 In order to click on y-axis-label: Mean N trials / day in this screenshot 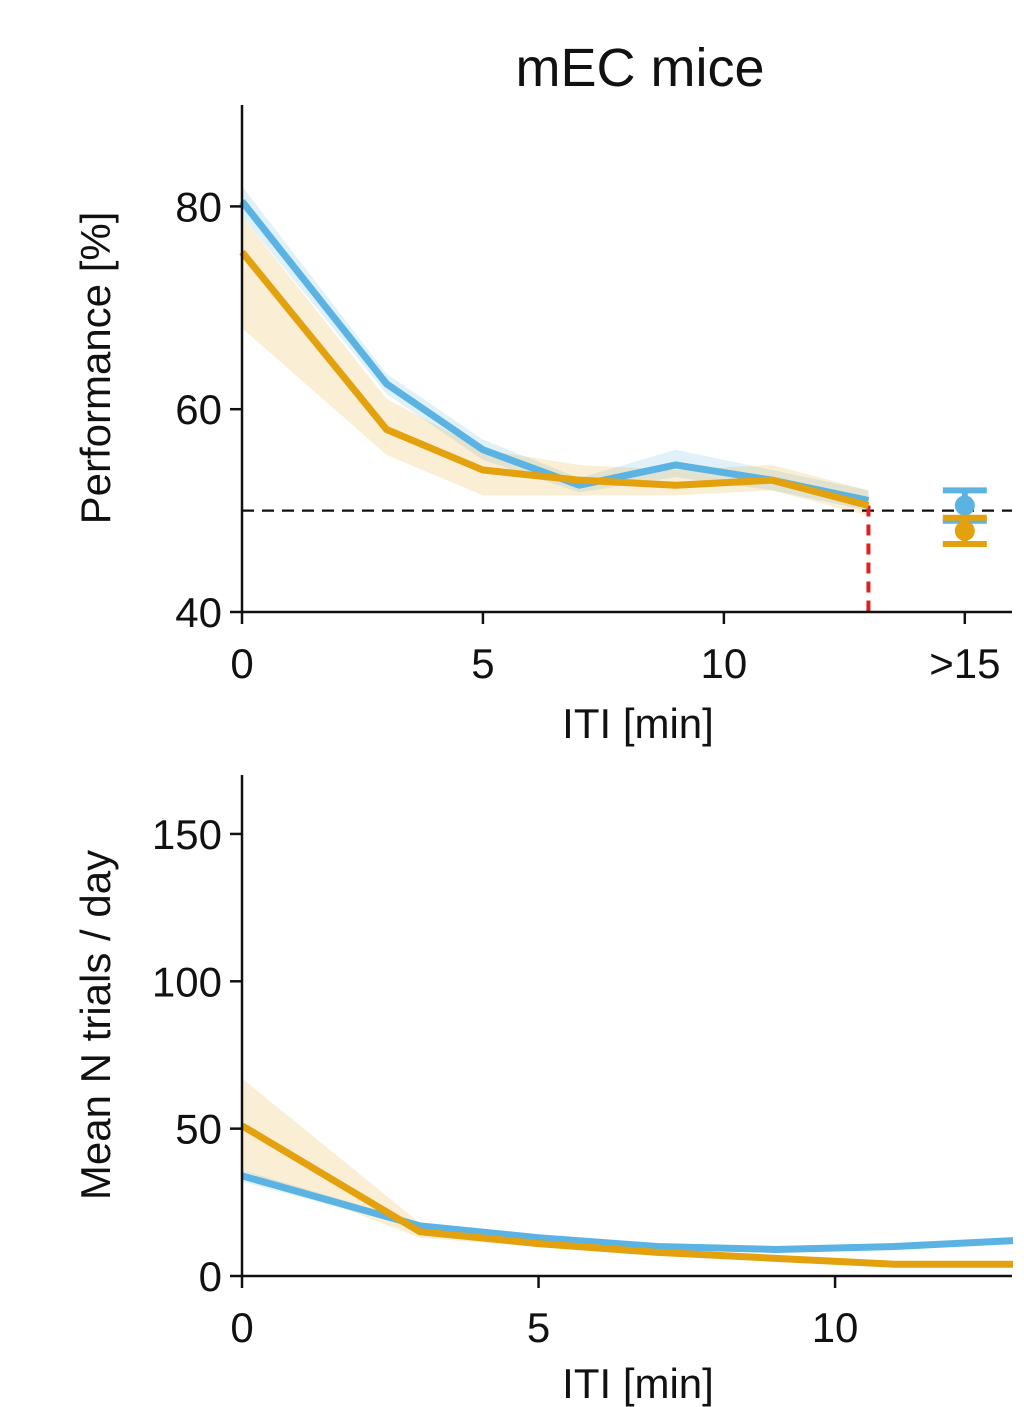, I will do `click(95, 1025)`.